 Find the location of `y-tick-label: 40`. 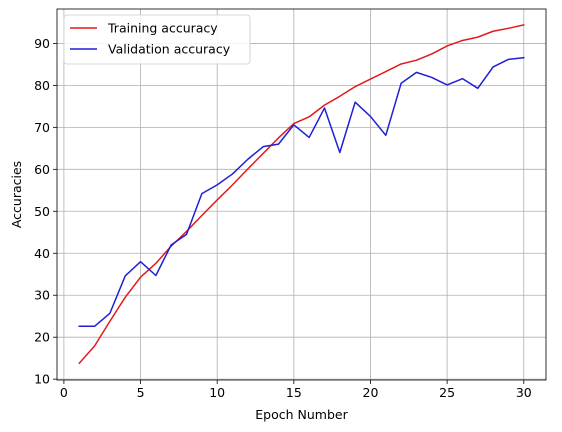

y-tick-label: 40 is located at coordinates (42, 253).